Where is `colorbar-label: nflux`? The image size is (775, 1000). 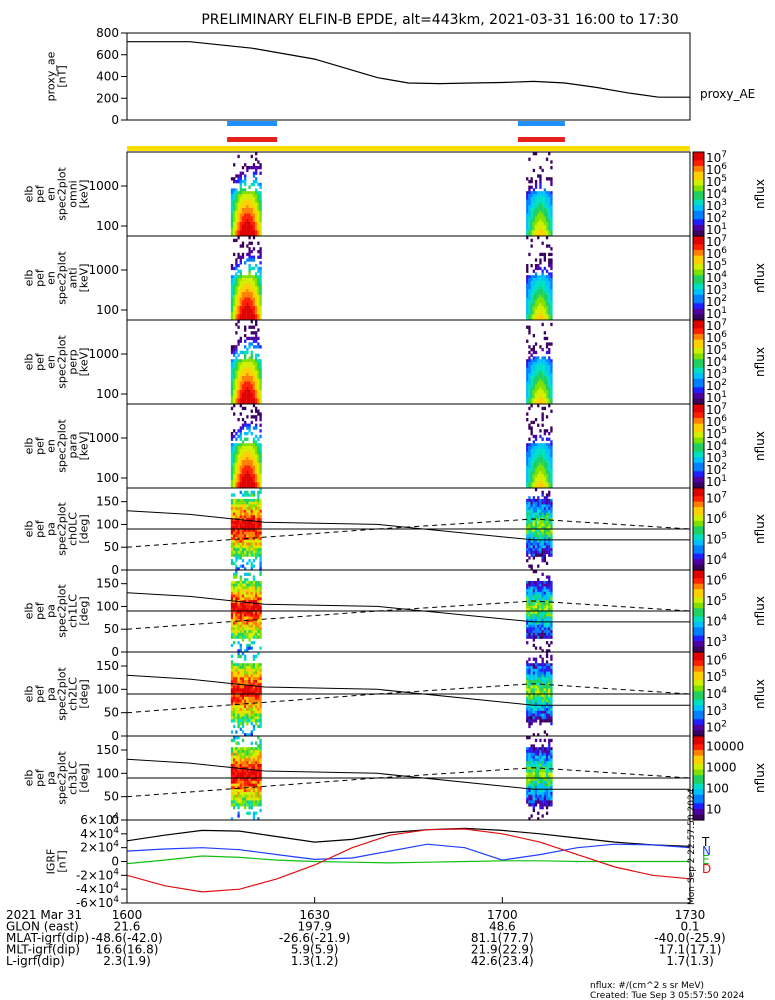 colorbar-label: nflux is located at coordinates (760, 194).